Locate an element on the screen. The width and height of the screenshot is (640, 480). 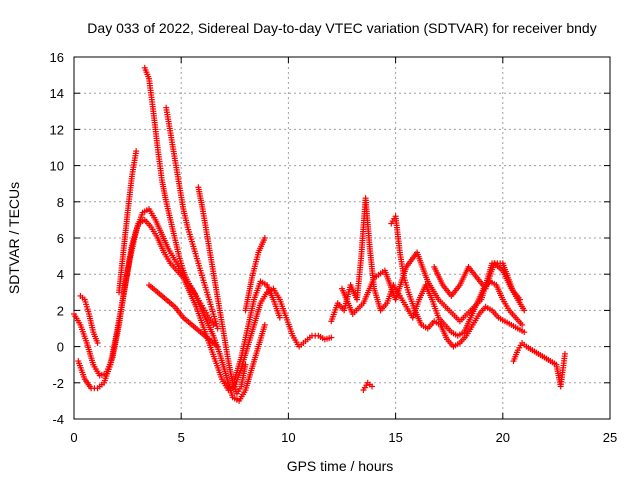
y-tick-label: 4 is located at coordinates (60, 274).